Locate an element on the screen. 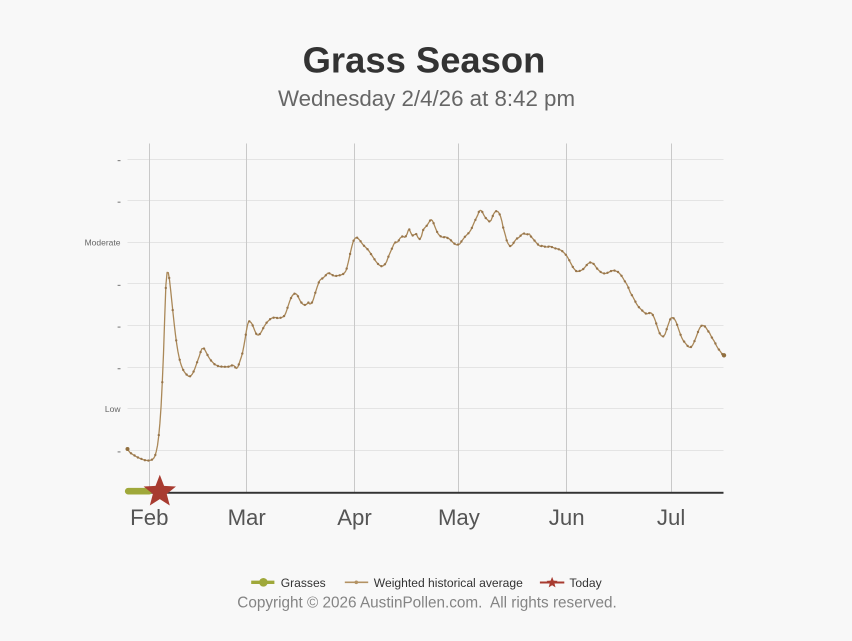  svg-text: Mar is located at coordinates (247, 517).